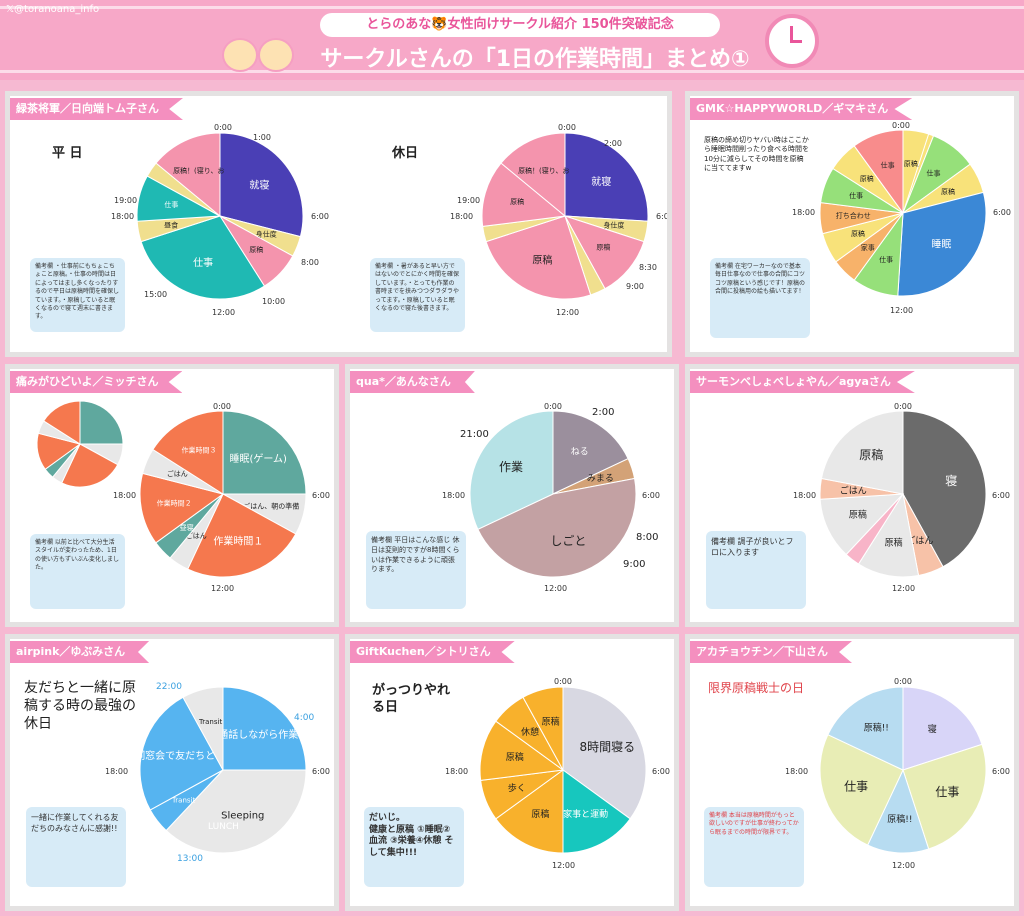 The width and height of the screenshot is (1024, 916). Describe the element at coordinates (756, 570) in the screenshot. I see `note-box: 備考欄 調子が良いとフロに入ります` at that location.